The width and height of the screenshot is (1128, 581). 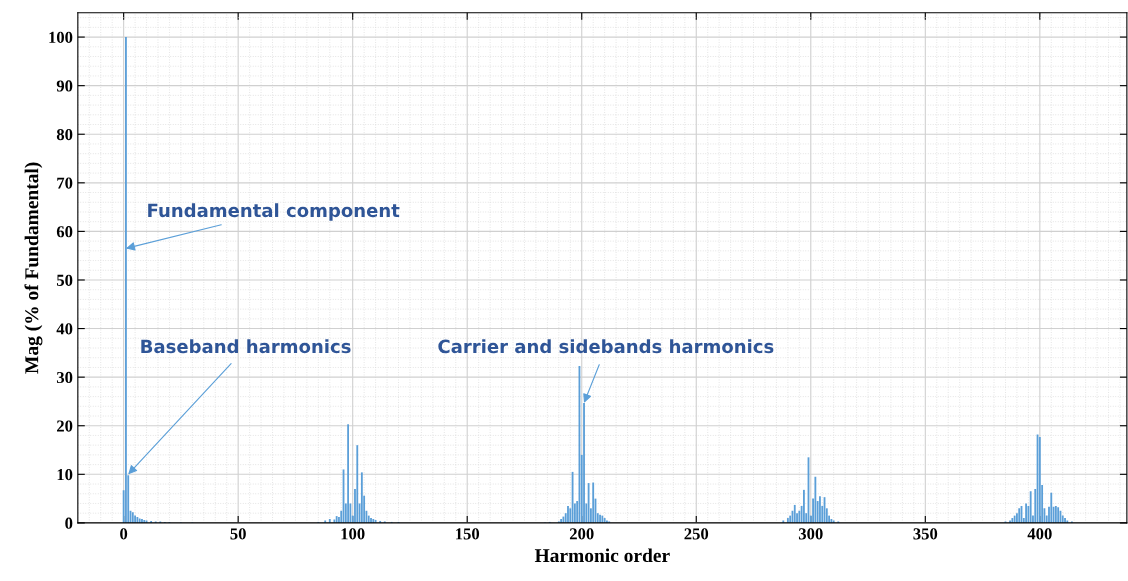 What do you see at coordinates (64, 377) in the screenshot?
I see `y-tick-label: 30` at bounding box center [64, 377].